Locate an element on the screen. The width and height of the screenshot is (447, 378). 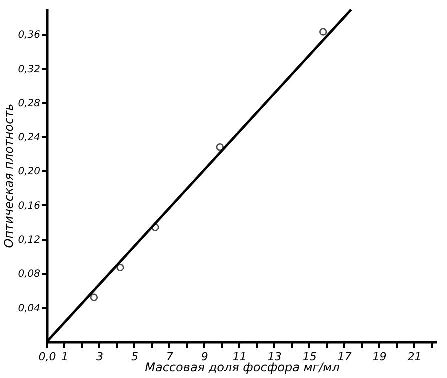
y-tick-label: 0,20 is located at coordinates (29, 172).